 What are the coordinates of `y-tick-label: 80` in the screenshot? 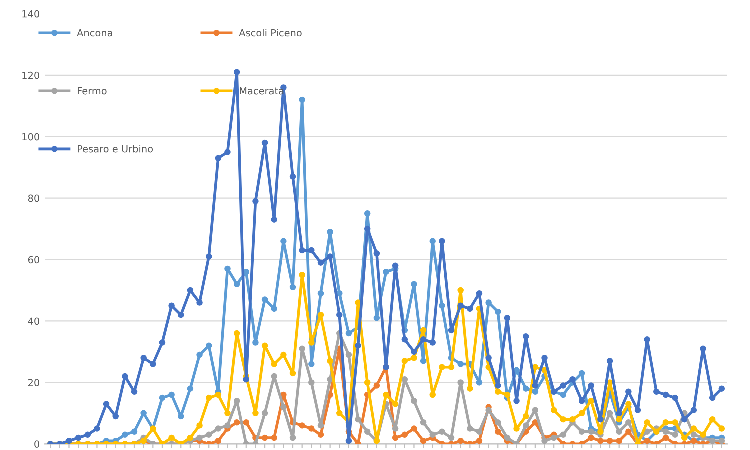 It's located at (34, 198).